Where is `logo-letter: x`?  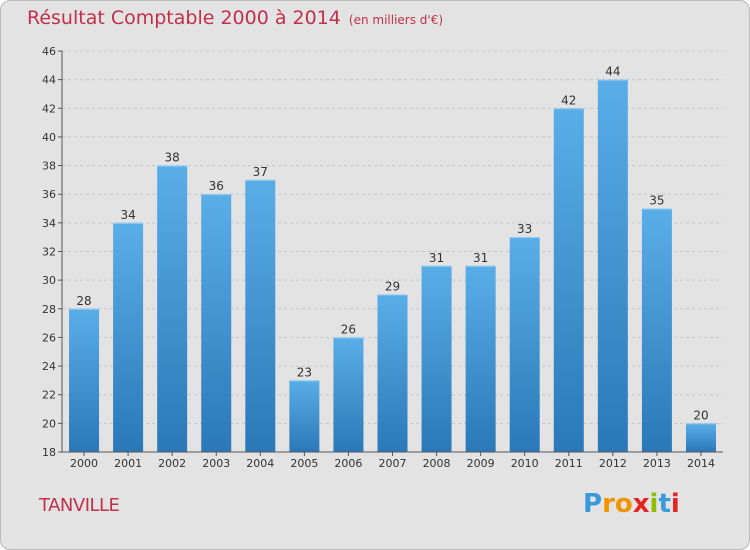 logo-letter: x is located at coordinates (641, 504).